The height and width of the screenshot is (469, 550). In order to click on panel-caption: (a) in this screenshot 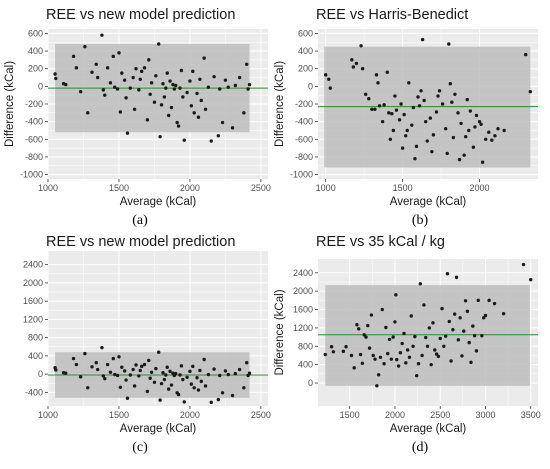, I will do `click(140, 220)`.